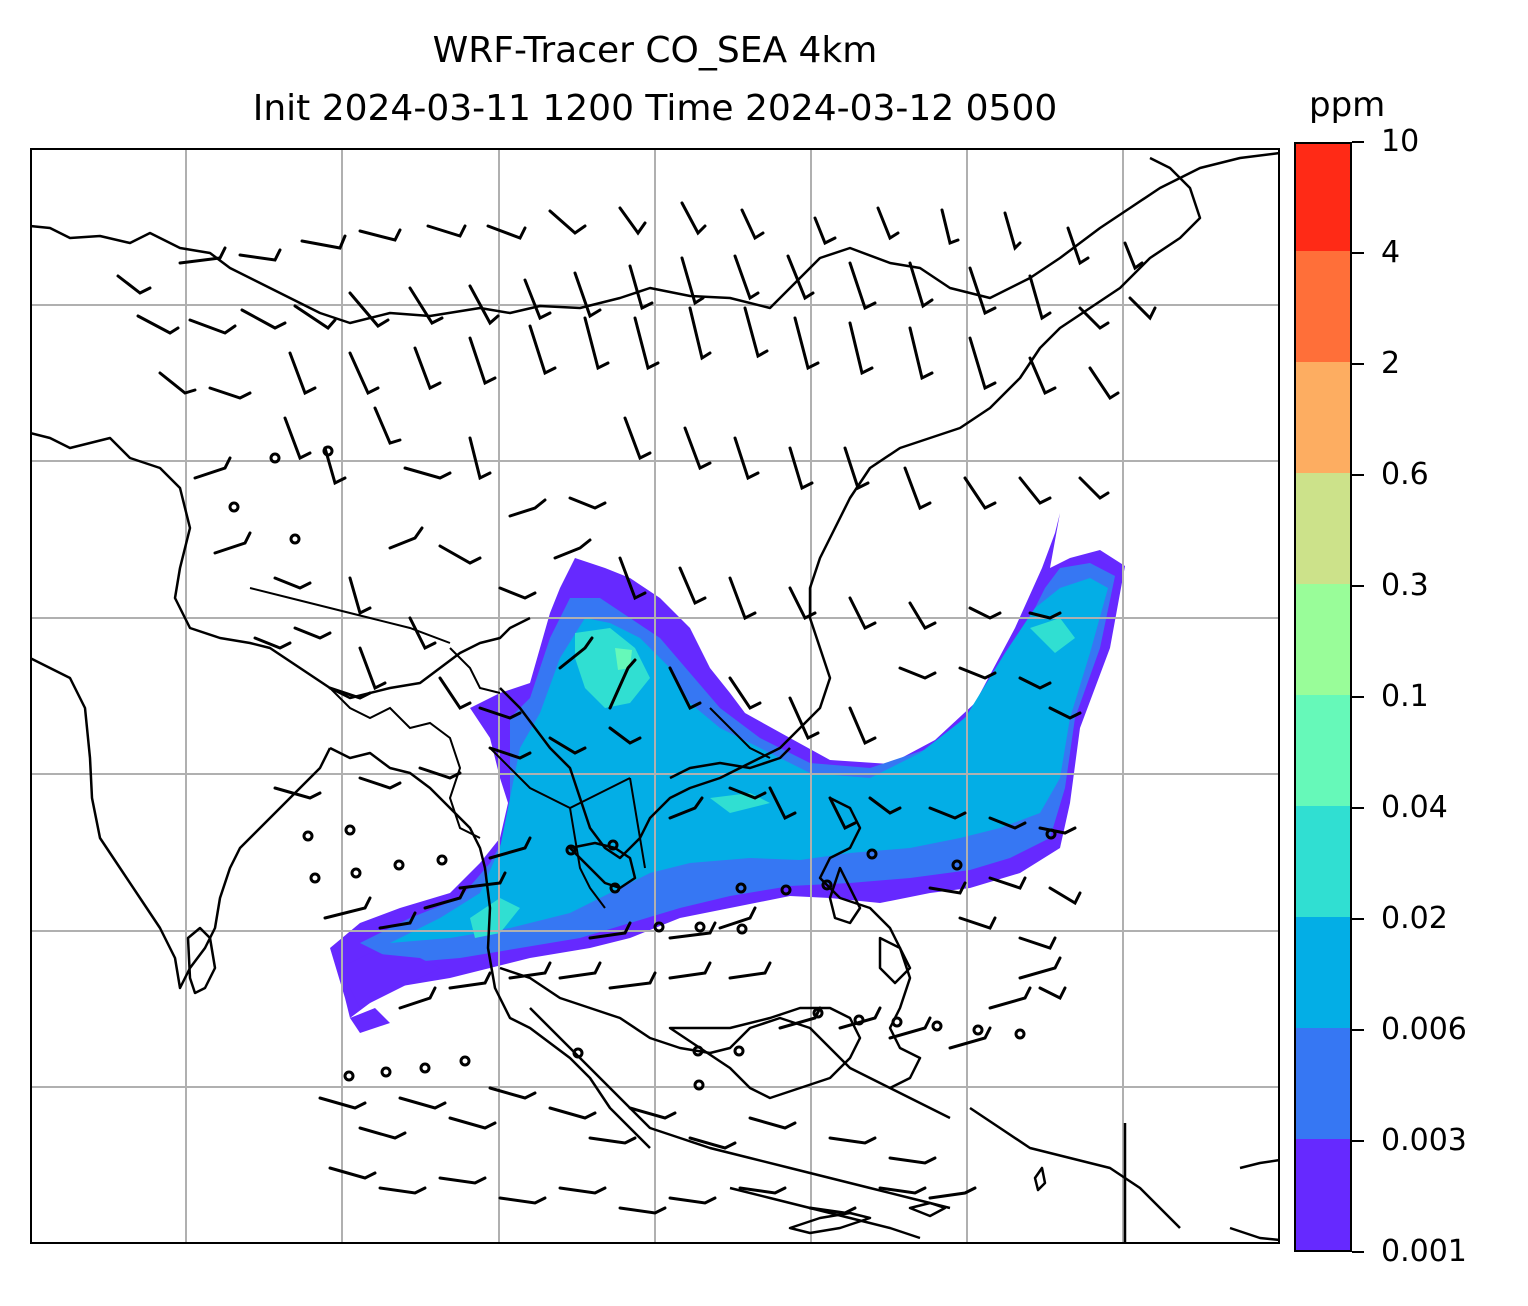  I want to click on colorbar-unit: ppm, so click(1347, 105).